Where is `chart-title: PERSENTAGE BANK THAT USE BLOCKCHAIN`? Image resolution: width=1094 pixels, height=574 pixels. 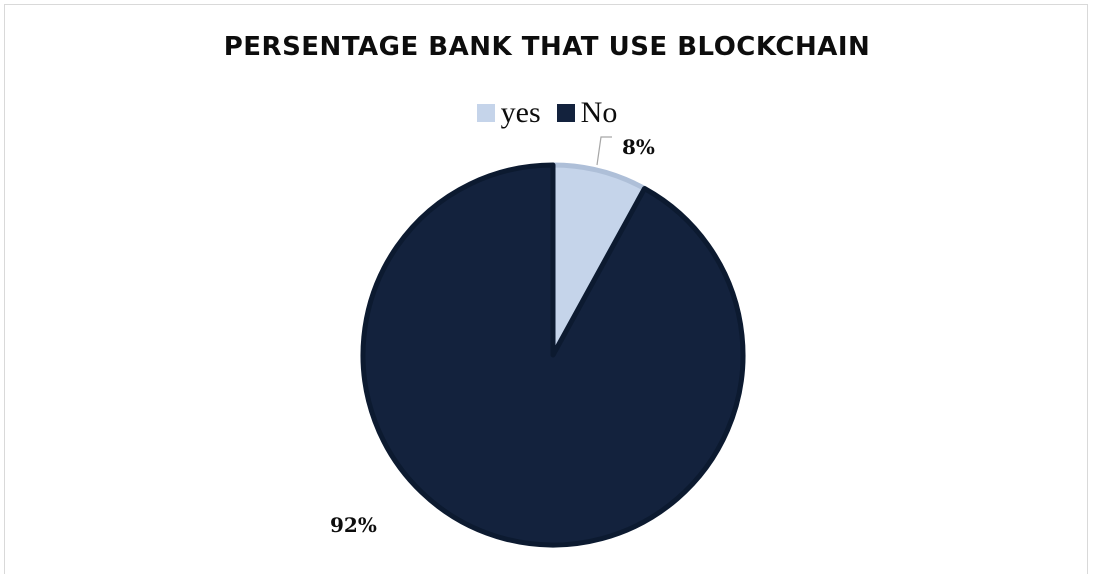 chart-title: PERSENTAGE BANK THAT USE BLOCKCHAIN is located at coordinates (547, 47).